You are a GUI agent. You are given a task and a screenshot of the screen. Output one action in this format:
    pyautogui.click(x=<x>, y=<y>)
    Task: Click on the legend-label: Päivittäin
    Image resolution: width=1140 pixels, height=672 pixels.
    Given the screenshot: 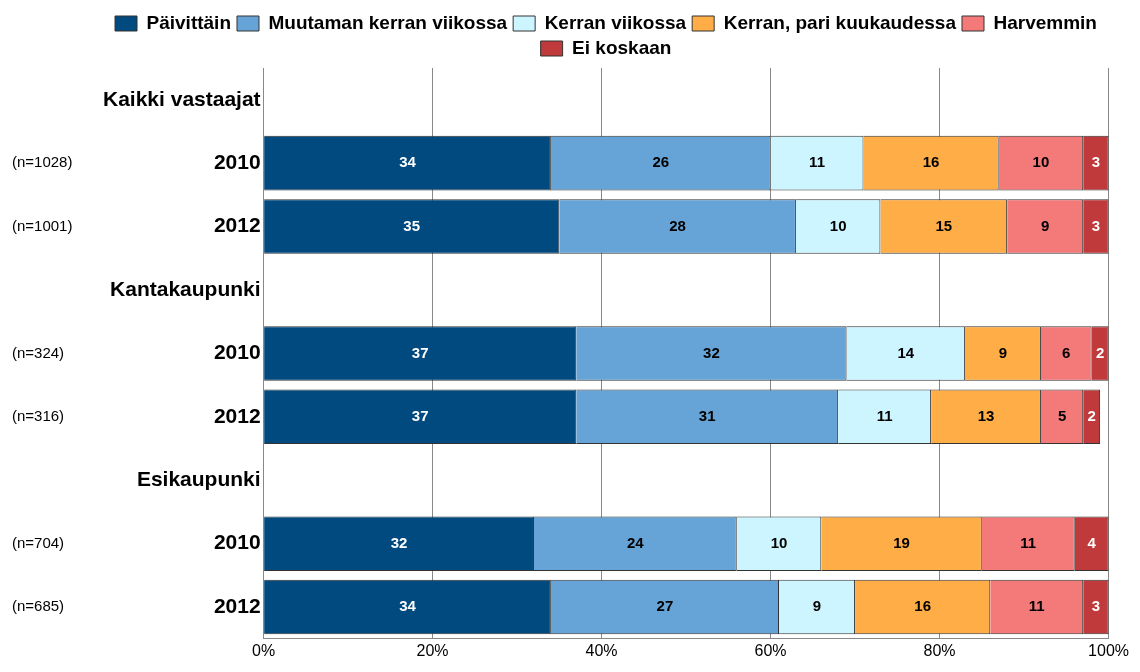 What is the action you would take?
    pyautogui.click(x=189, y=22)
    